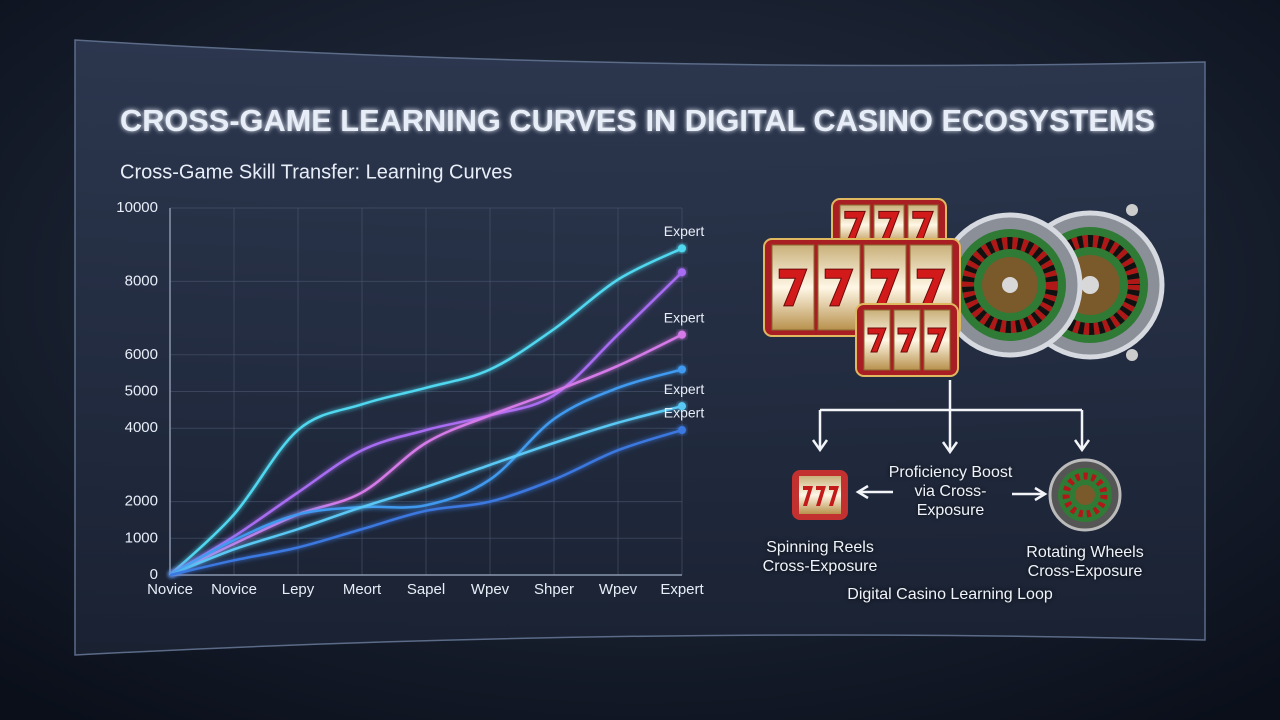  What do you see at coordinates (950, 492) in the screenshot?
I see `center-label: Proficiency Boost via Cross-Exposure` at bounding box center [950, 492].